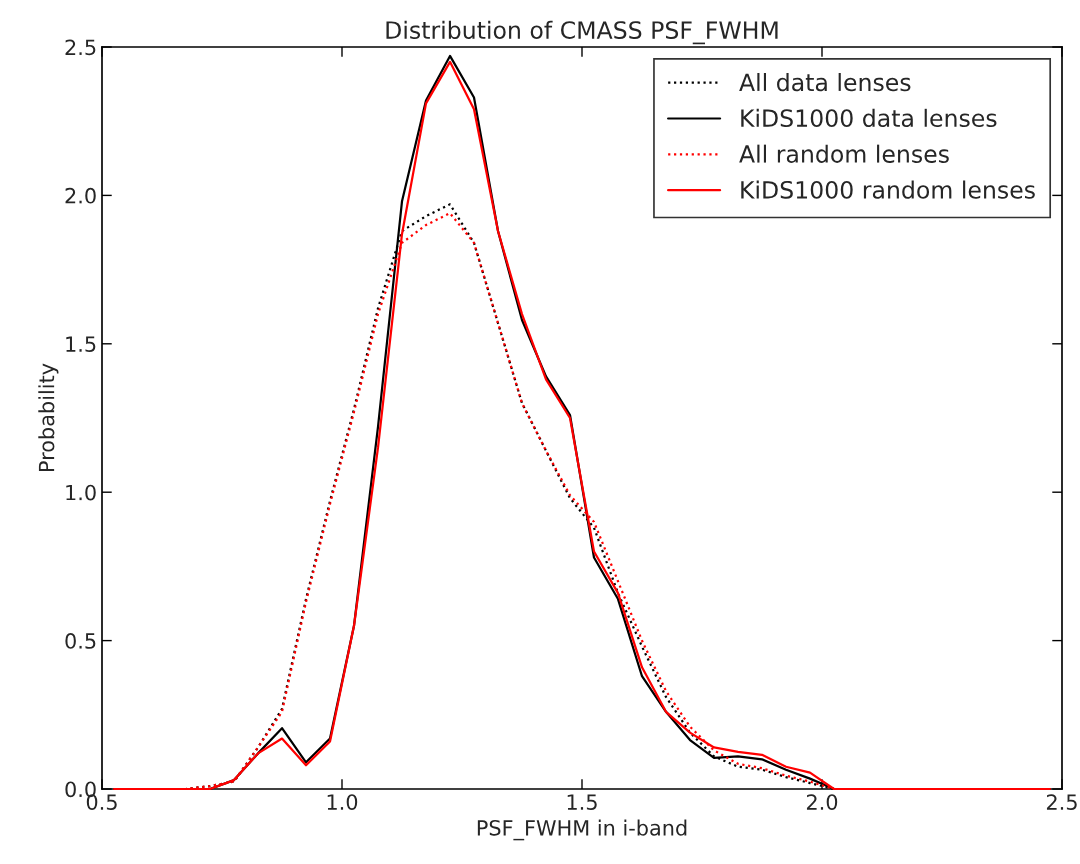 The height and width of the screenshot is (864, 1080). What do you see at coordinates (844, 153) in the screenshot?
I see `legend-label: All random lenses` at bounding box center [844, 153].